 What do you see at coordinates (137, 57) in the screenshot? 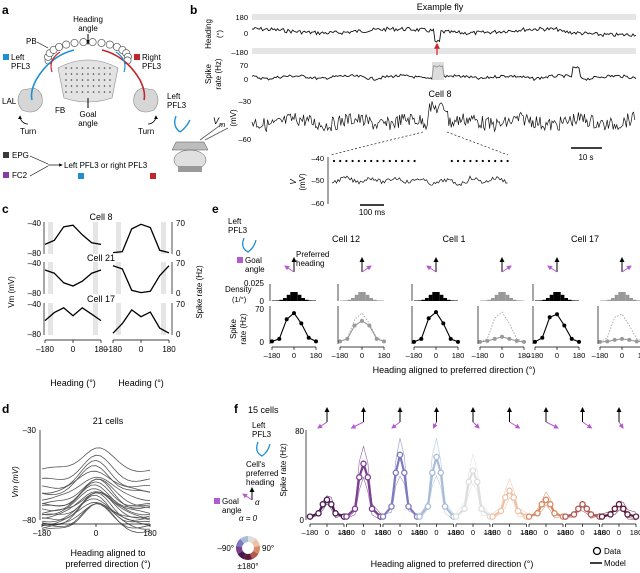
I see `right-pfl3-swatch` at bounding box center [137, 57].